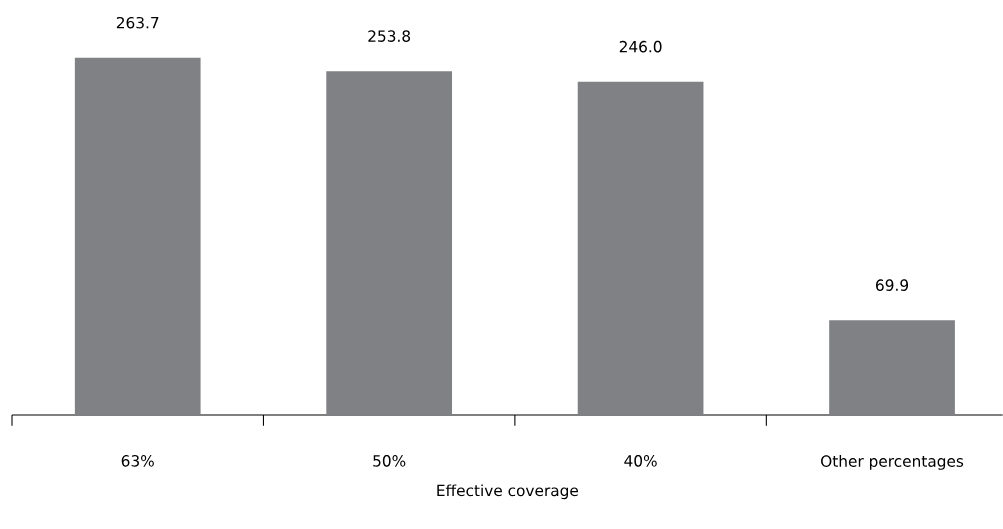  I want to click on x-axis-title: Effective coverage, so click(507, 492).